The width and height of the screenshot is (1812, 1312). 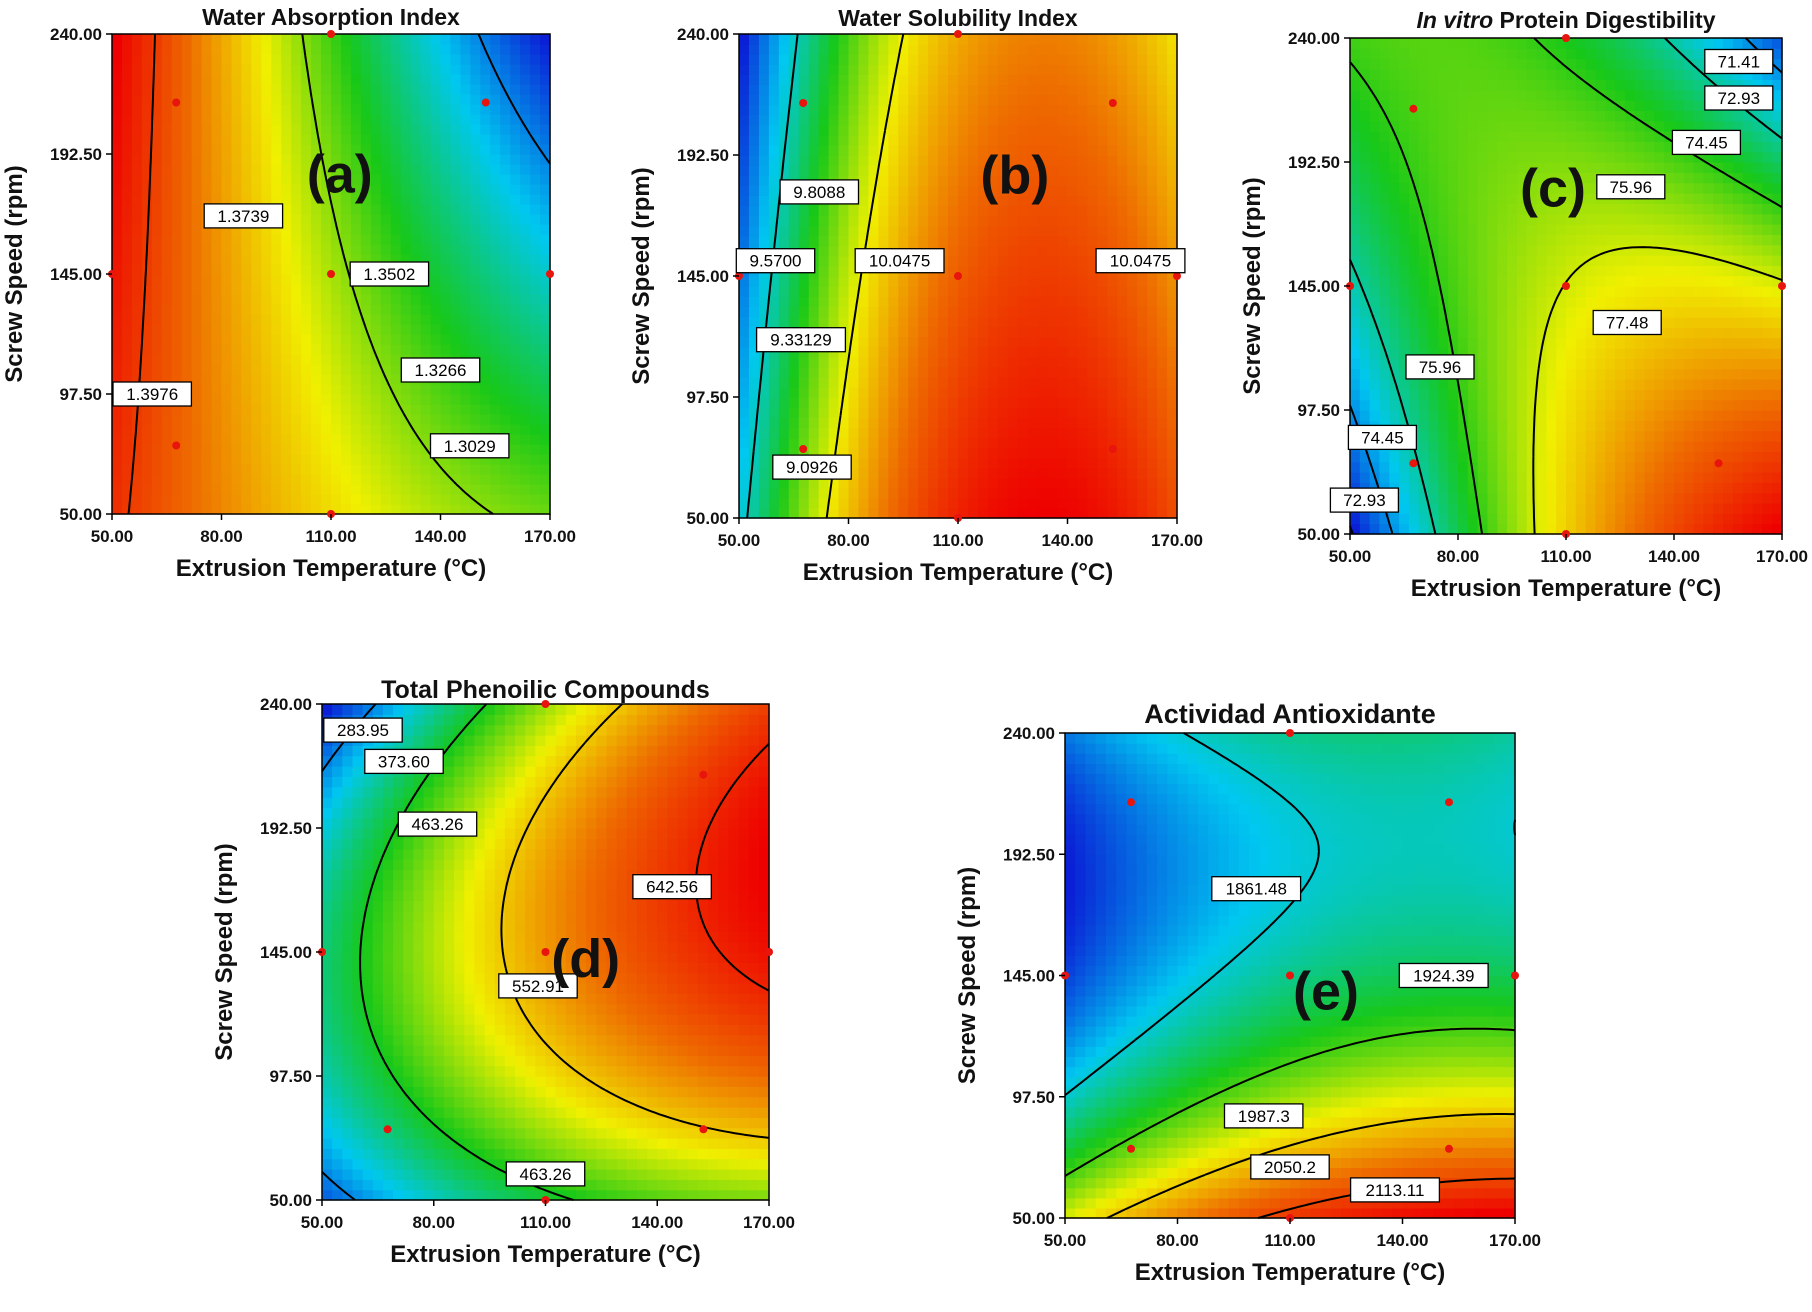 I want to click on x-tick-label: 50.00, so click(x=739, y=540).